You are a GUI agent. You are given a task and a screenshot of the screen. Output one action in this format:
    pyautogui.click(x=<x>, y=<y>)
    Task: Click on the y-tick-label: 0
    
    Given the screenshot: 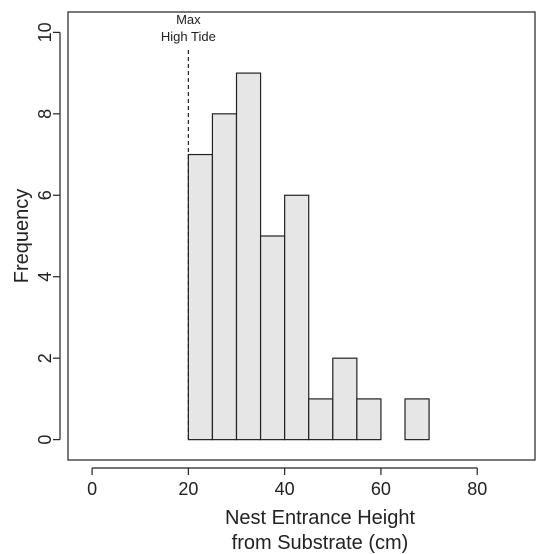 What is the action you would take?
    pyautogui.click(x=45, y=440)
    